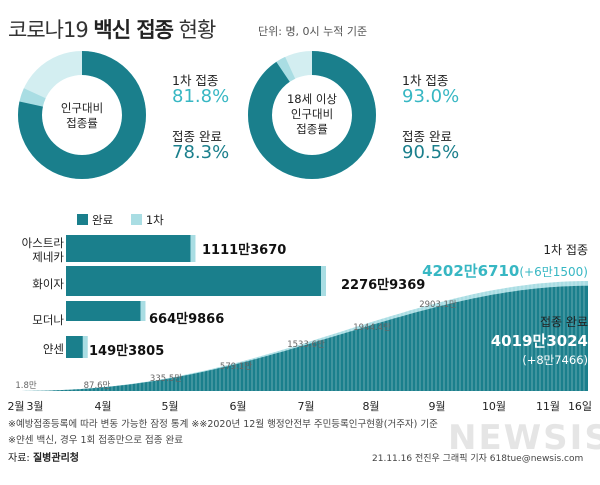 The width and height of the screenshot is (600, 485). What do you see at coordinates (438, 305) in the screenshot?
I see `checkpoint-label: 2903.1만` at bounding box center [438, 305].